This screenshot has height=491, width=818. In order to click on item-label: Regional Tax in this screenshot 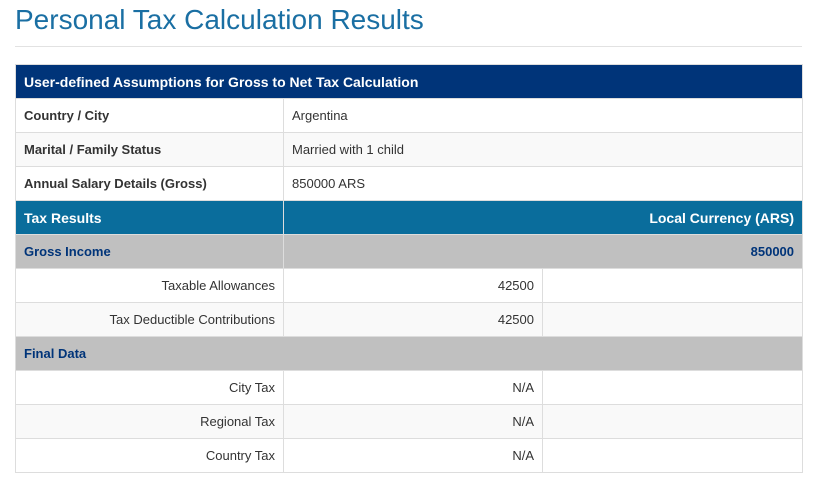, I will do `click(149, 421)`.